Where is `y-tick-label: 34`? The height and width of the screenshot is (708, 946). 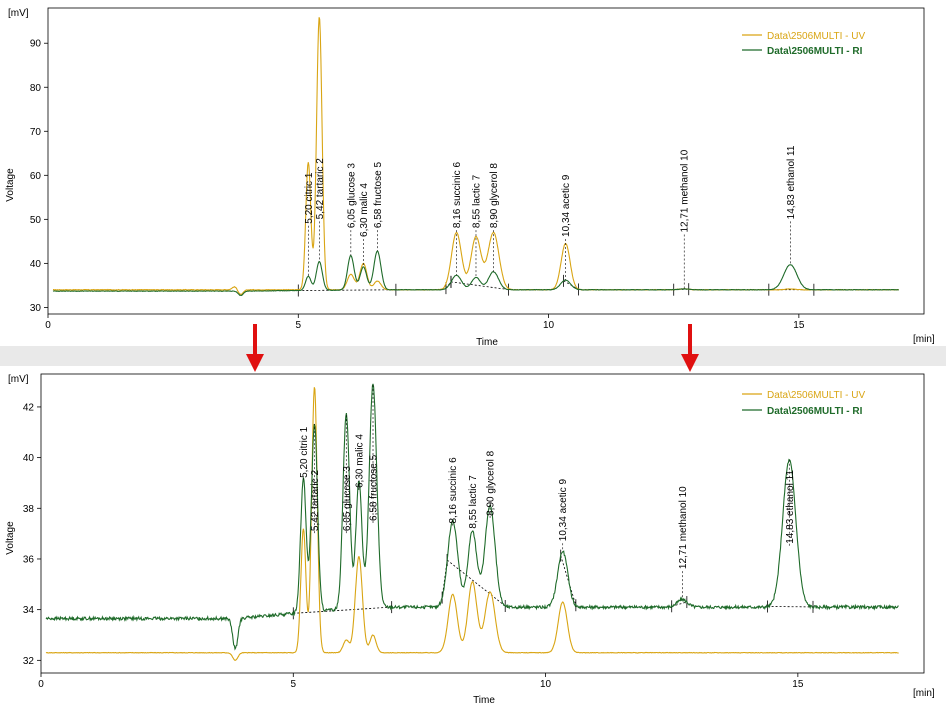
y-tick-label: 34 is located at coordinates (29, 610).